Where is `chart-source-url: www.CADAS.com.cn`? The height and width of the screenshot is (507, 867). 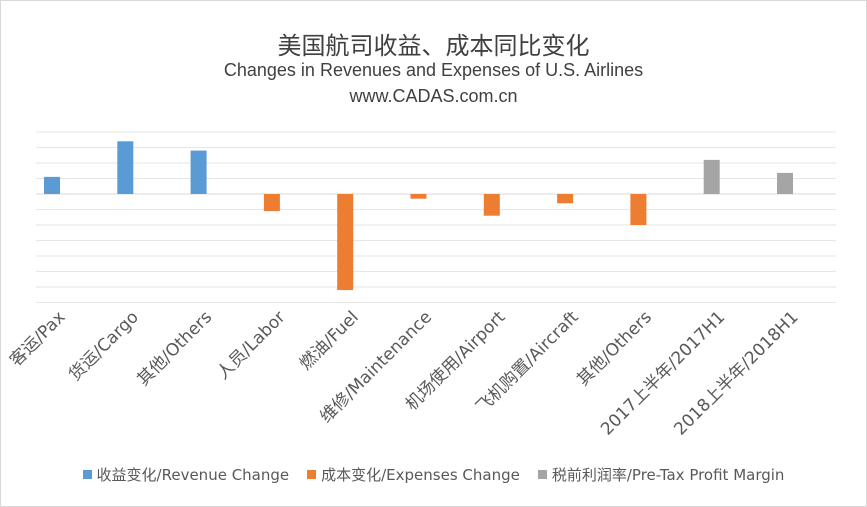
chart-source-url: www.CADAS.com.cn is located at coordinates (433, 96).